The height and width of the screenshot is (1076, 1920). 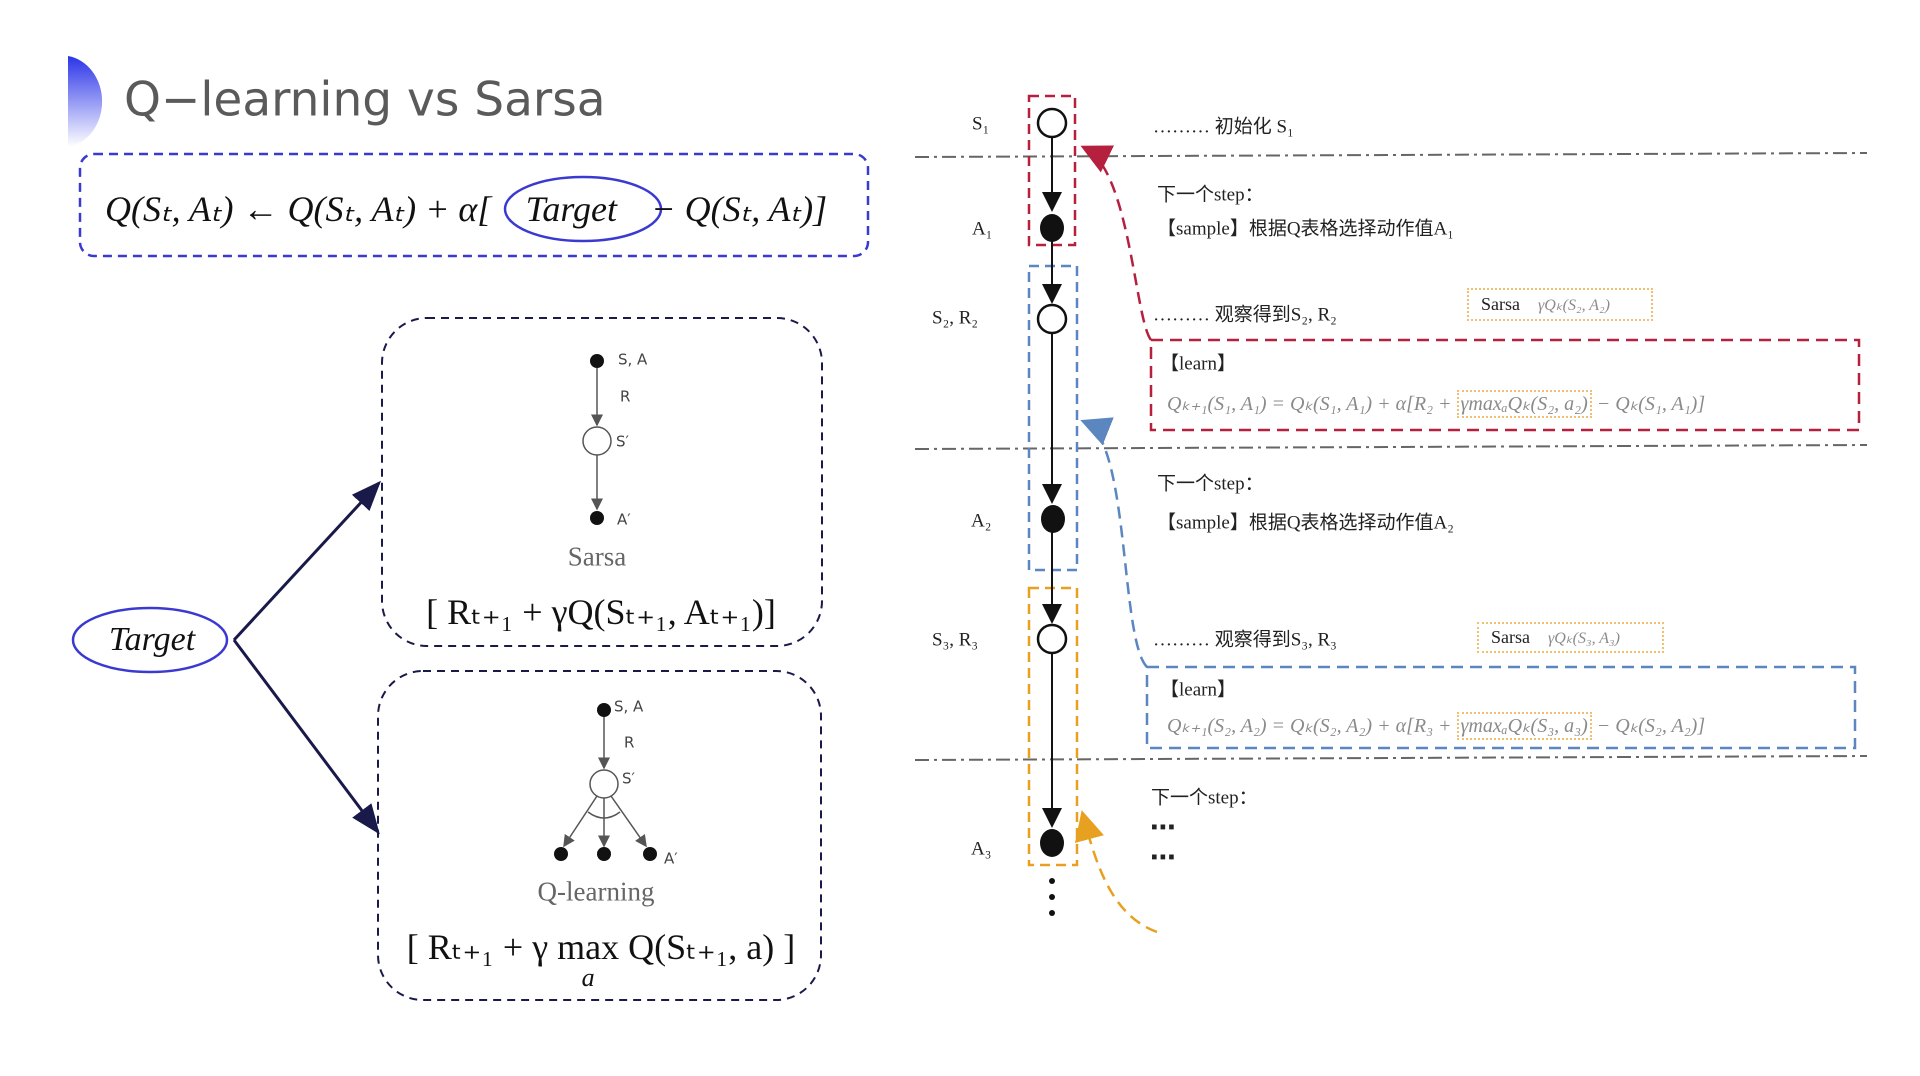 I want to click on max-operator: max a, so click(x=588, y=960).